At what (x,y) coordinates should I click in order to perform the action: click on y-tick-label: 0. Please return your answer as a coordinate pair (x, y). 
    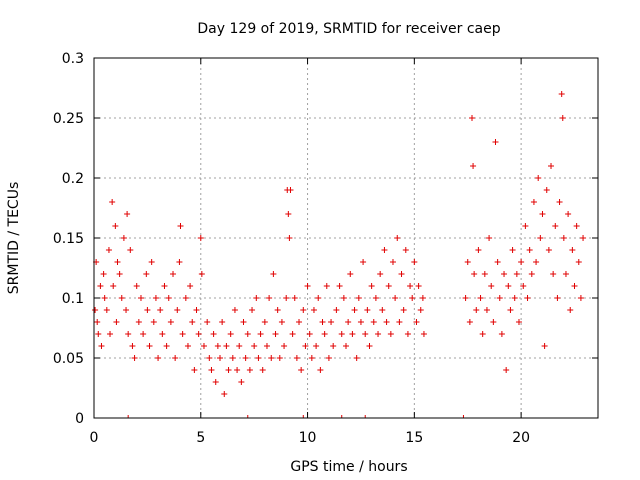
    Looking at the image, I should click on (79, 419).